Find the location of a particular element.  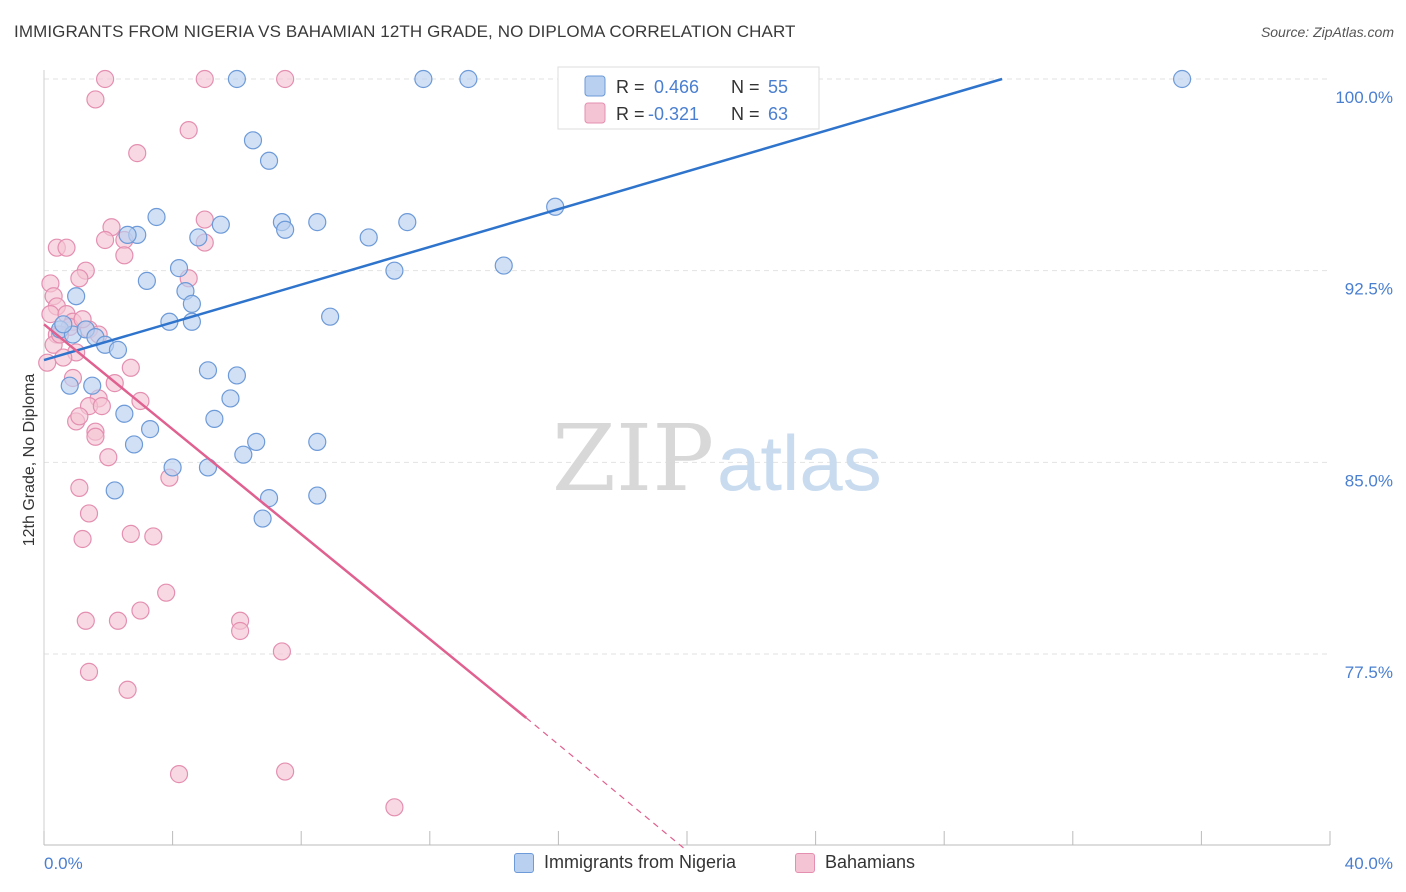

legend-n-label-2: N = is located at coordinates (745, 114).